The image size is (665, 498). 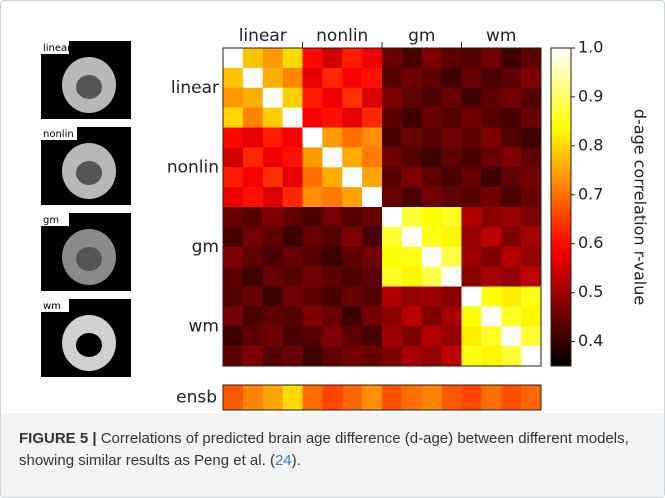 I want to click on thumb-label: wm, so click(x=52, y=306).